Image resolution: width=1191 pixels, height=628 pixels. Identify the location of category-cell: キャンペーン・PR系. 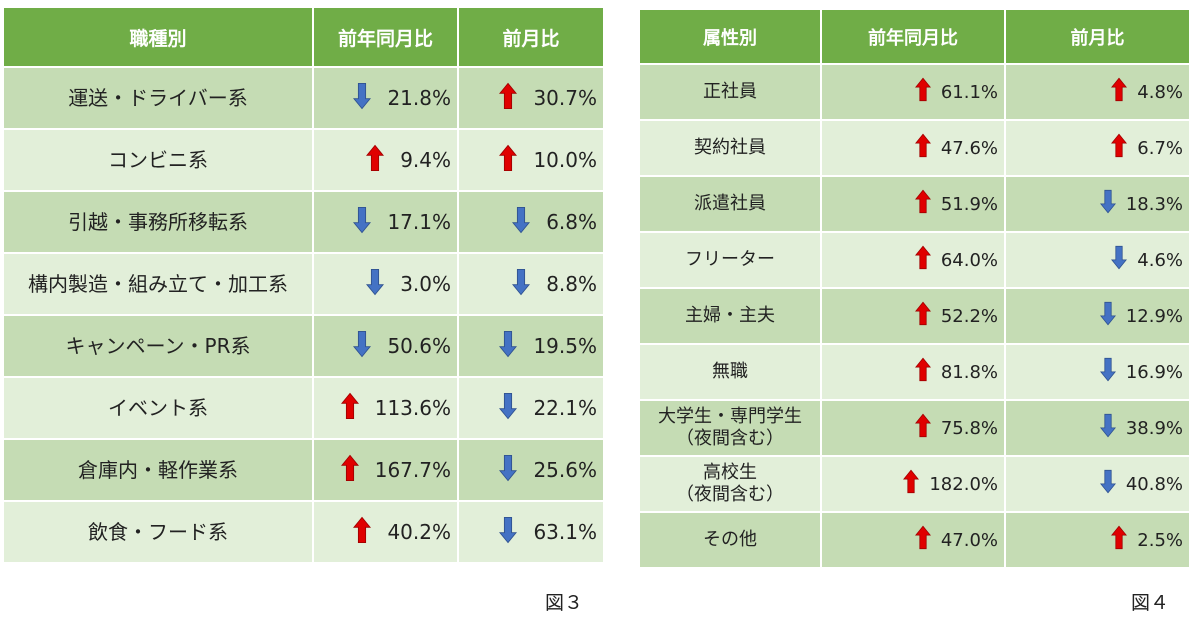
(159, 347).